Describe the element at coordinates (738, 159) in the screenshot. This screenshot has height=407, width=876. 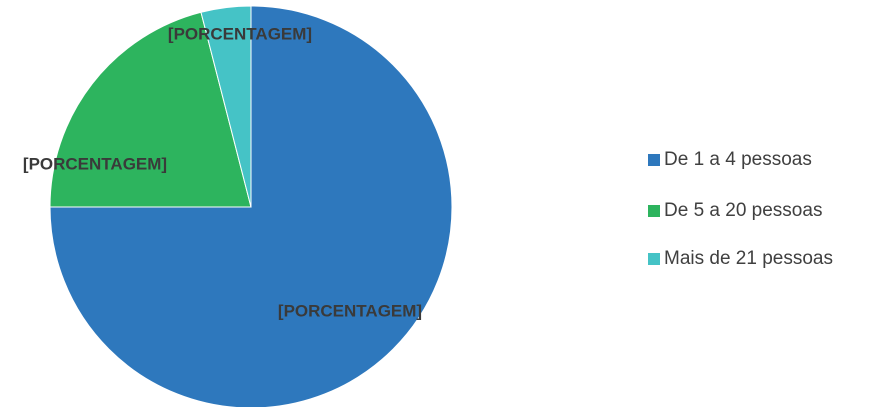
I see `legend-label: De 1 a 4 pessoas` at that location.